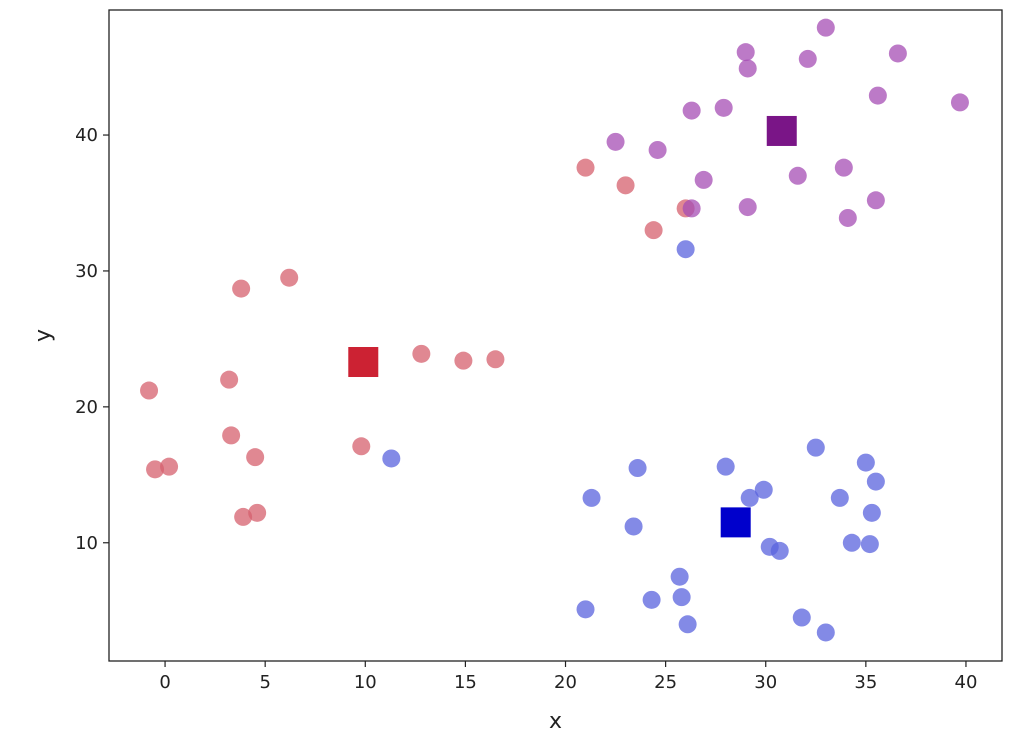  What do you see at coordinates (264, 682) in the screenshot?
I see `x-tick-label: 5` at bounding box center [264, 682].